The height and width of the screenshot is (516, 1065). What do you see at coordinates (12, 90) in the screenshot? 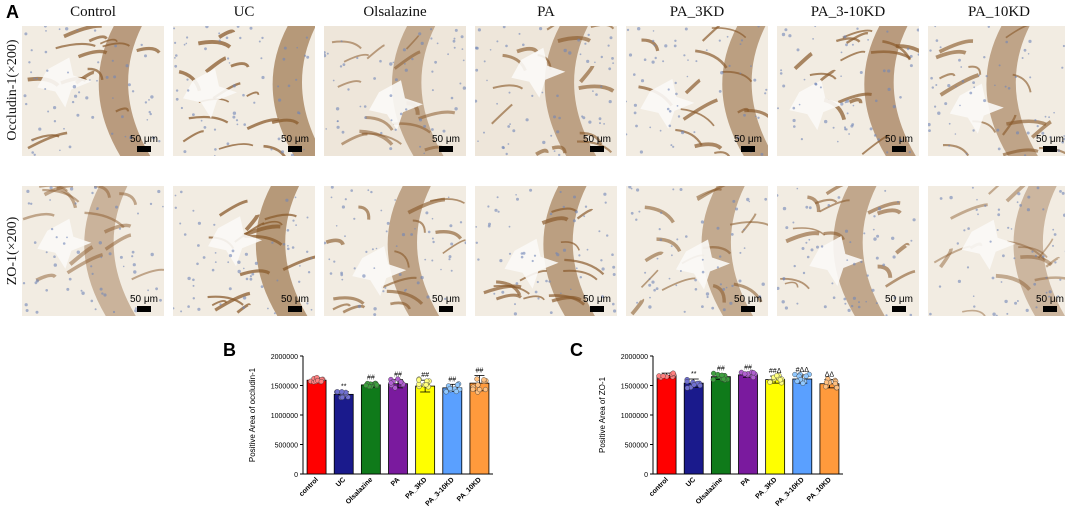
I see `row-title-occludin: Occludin-1(×200)` at bounding box center [12, 90].